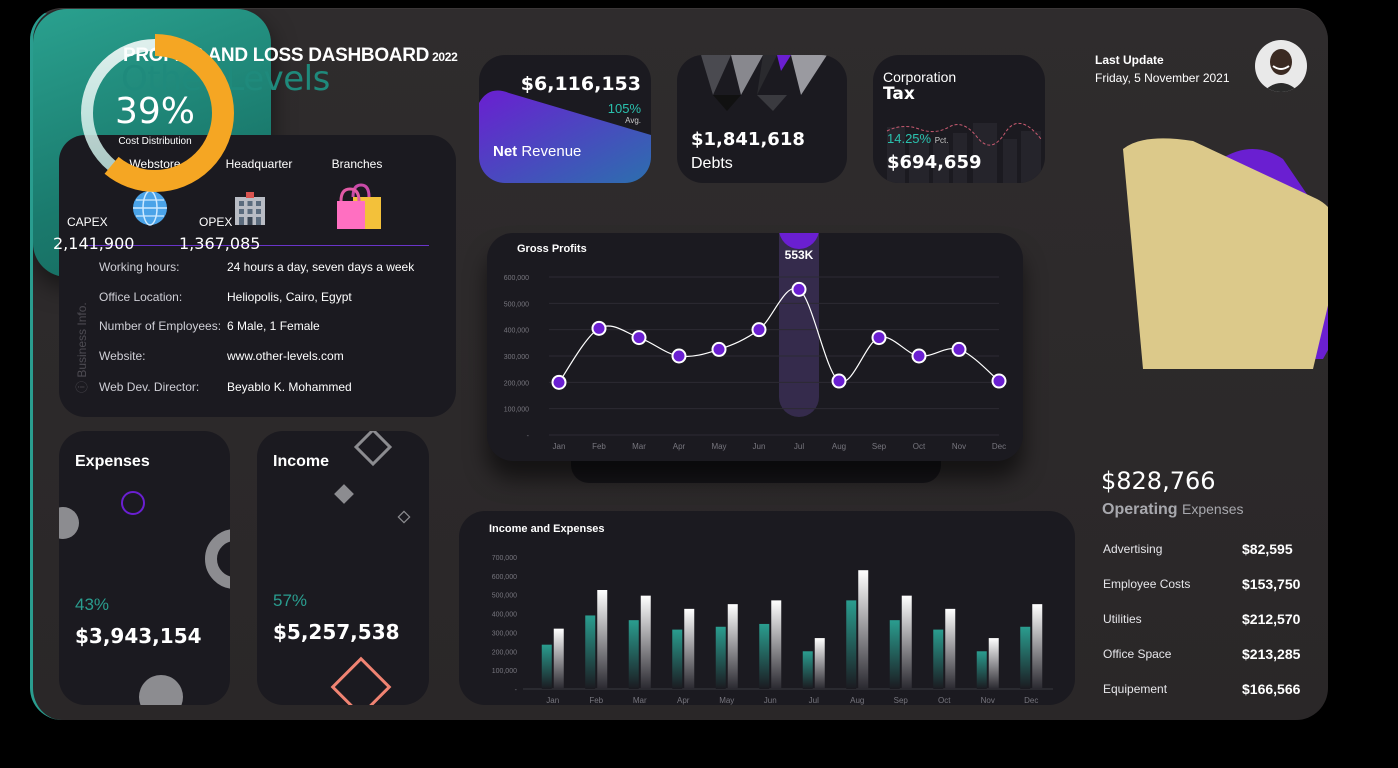 The height and width of the screenshot is (768, 1398). I want to click on opex-value: $153,750, so click(1271, 584).